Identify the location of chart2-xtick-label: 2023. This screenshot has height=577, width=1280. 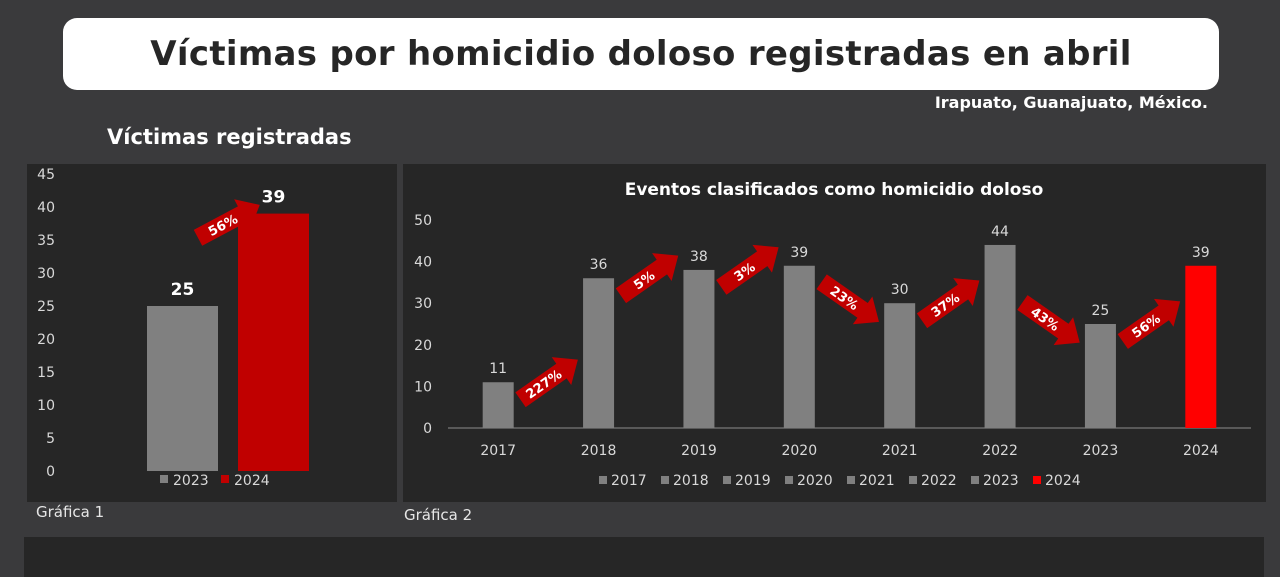
(1101, 451).